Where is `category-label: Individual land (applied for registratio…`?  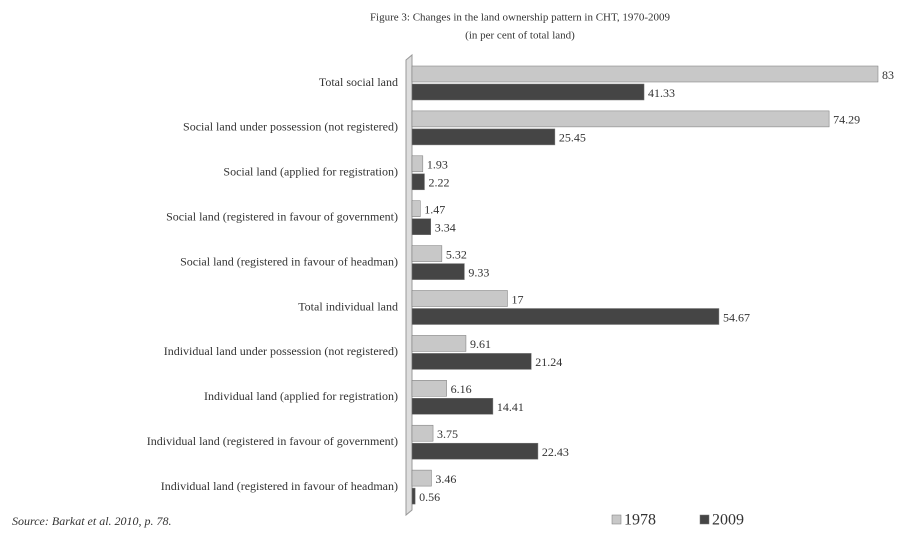
category-label: Individual land (applied for registratio… is located at coordinates (301, 396).